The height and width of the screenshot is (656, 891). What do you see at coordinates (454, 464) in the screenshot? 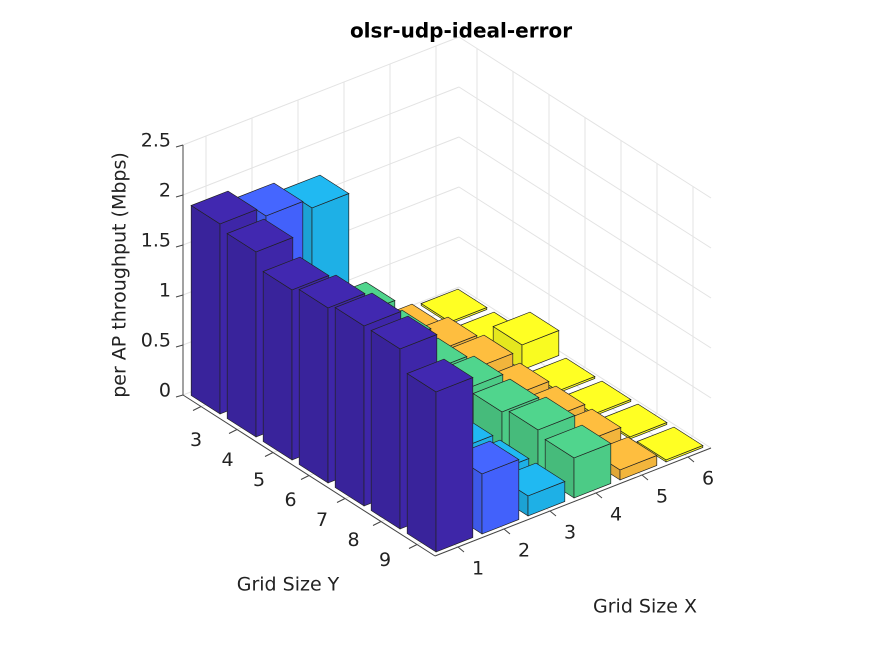
I see `bar-front` at bounding box center [454, 464].